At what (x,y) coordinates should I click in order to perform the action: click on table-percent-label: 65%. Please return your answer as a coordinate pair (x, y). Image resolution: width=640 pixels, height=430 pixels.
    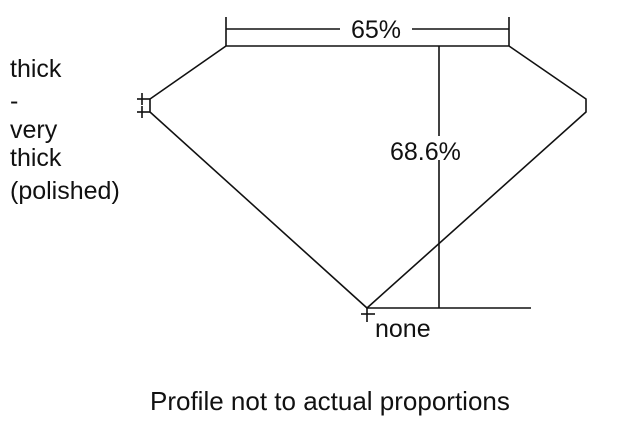
    Looking at the image, I should click on (376, 30).